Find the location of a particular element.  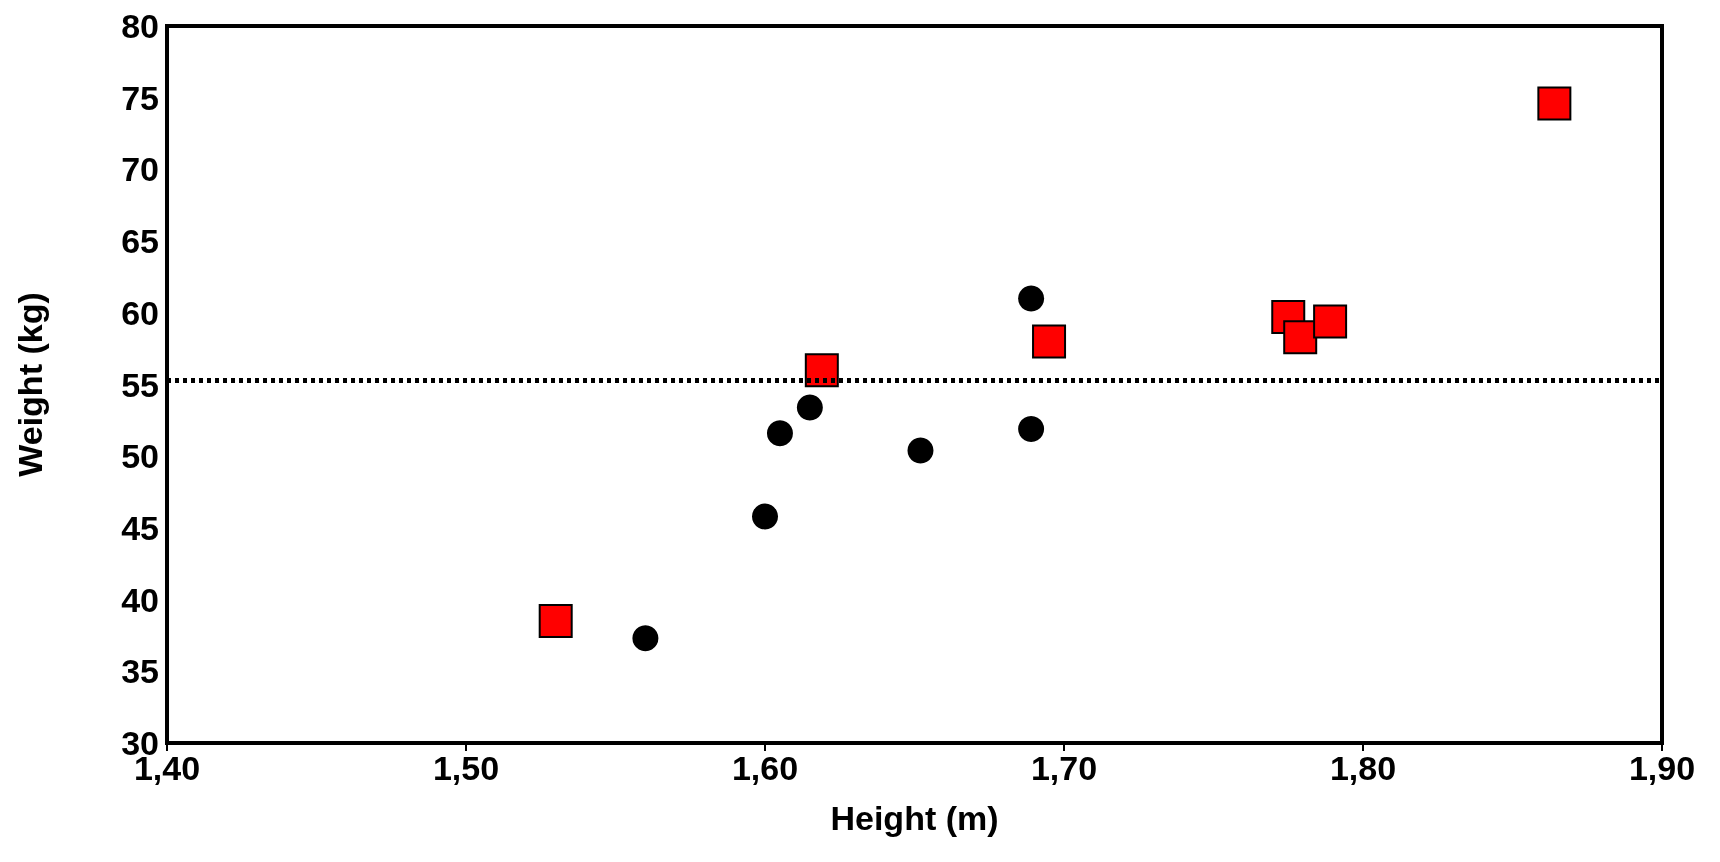

y-tick-label: 65 is located at coordinates (140, 241).